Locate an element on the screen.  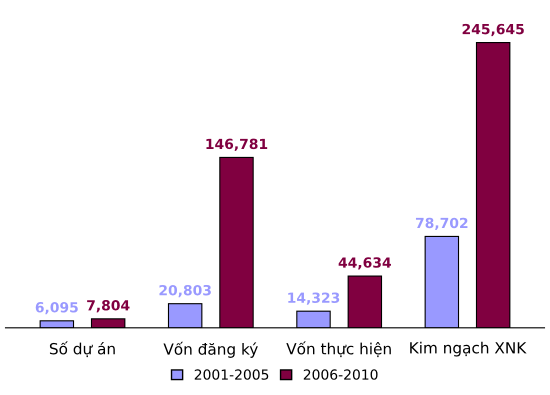
data-label: 146,781 is located at coordinates (237, 144).